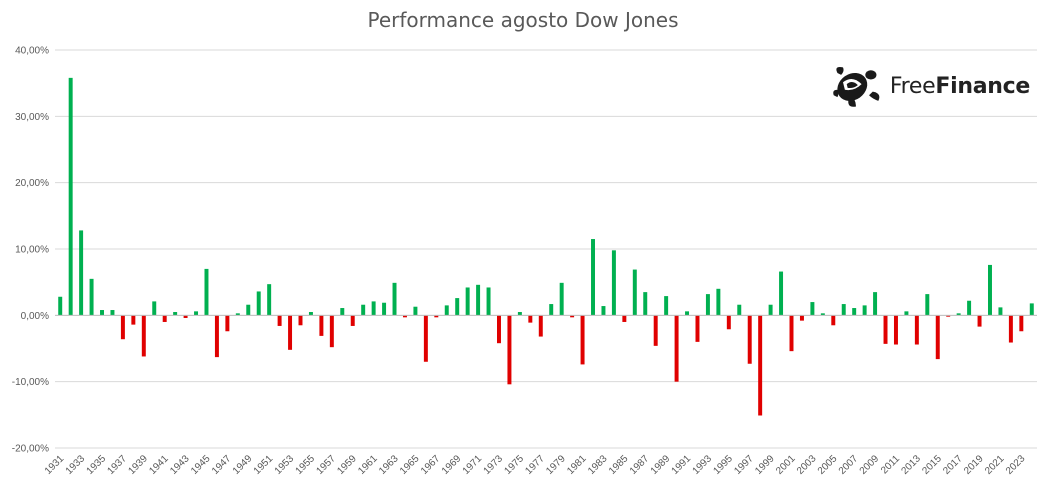 The image size is (1046, 482). What do you see at coordinates (875, 304) in the screenshot?
I see `bar-2009` at bounding box center [875, 304].